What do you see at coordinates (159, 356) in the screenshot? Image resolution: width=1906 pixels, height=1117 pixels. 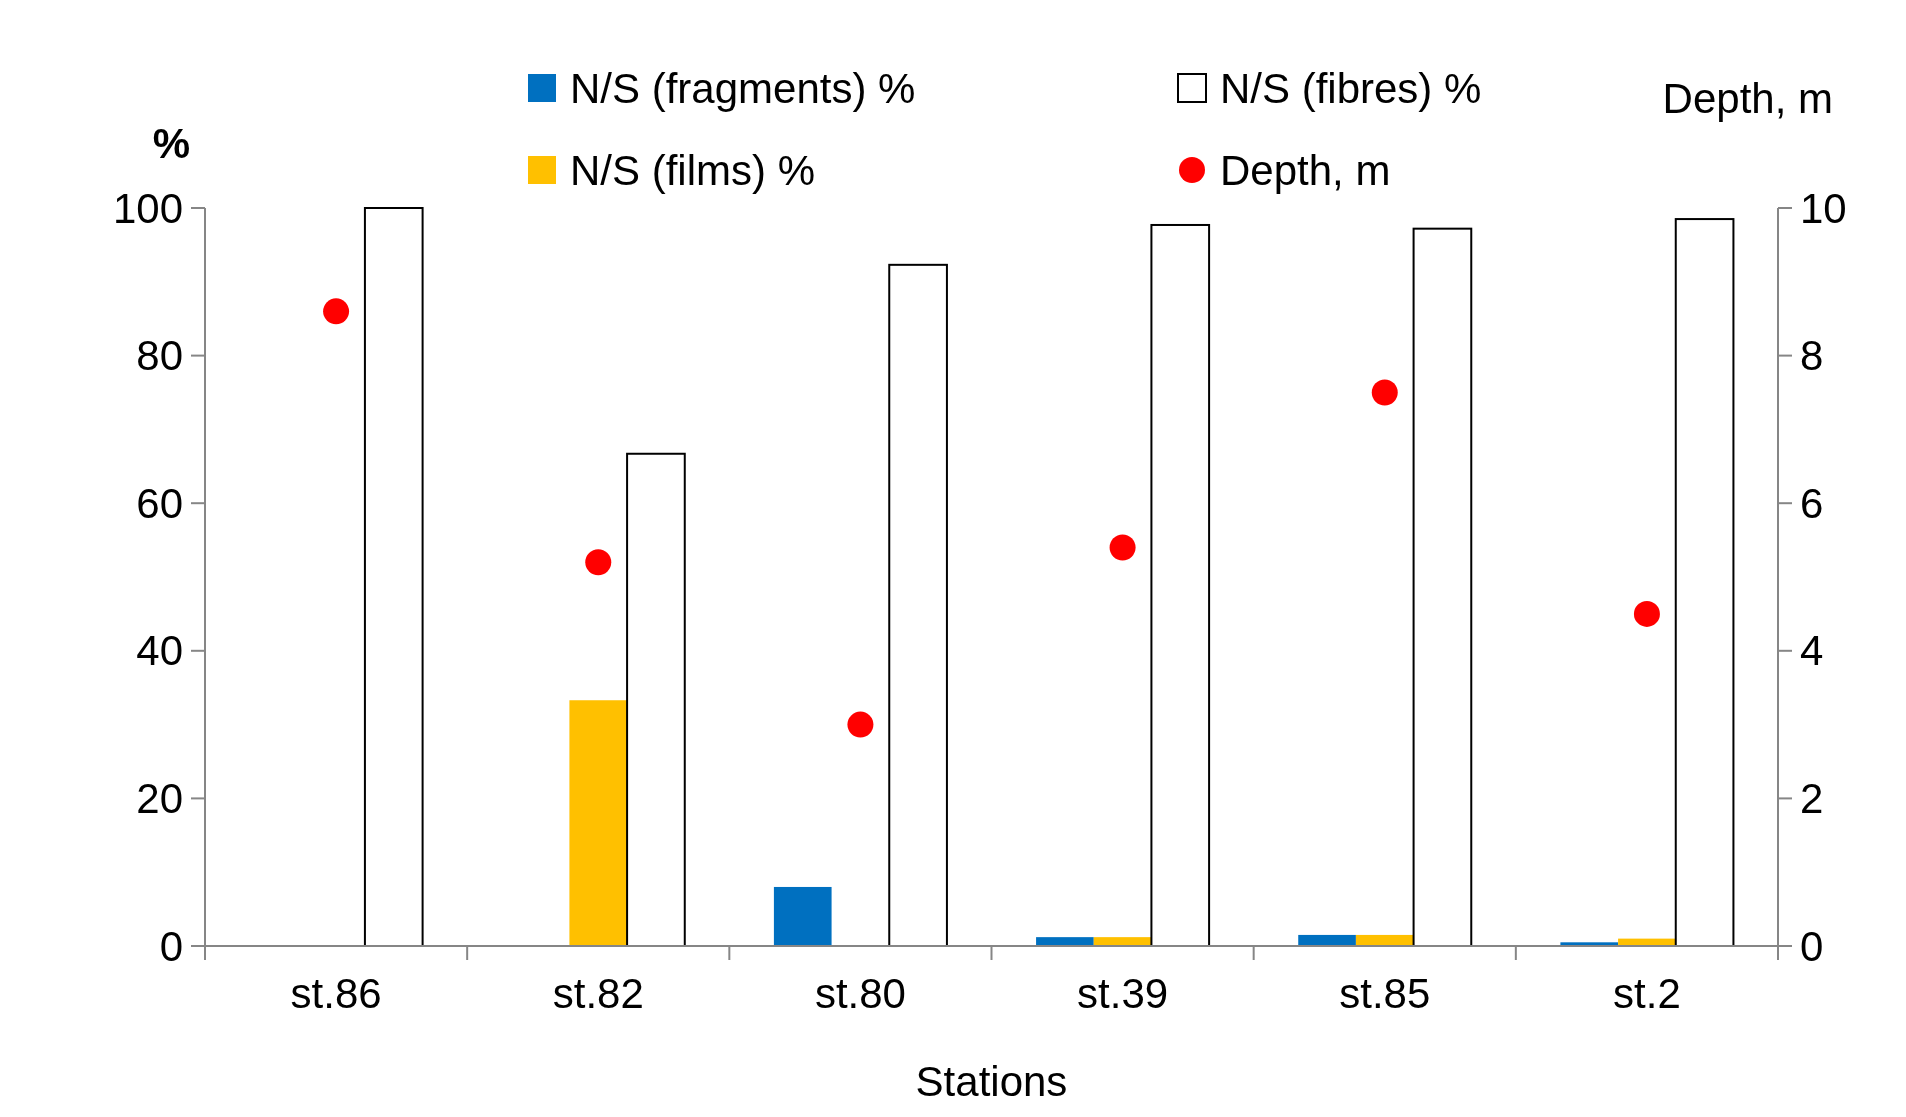 I see `y-tick-label: 80` at bounding box center [159, 356].